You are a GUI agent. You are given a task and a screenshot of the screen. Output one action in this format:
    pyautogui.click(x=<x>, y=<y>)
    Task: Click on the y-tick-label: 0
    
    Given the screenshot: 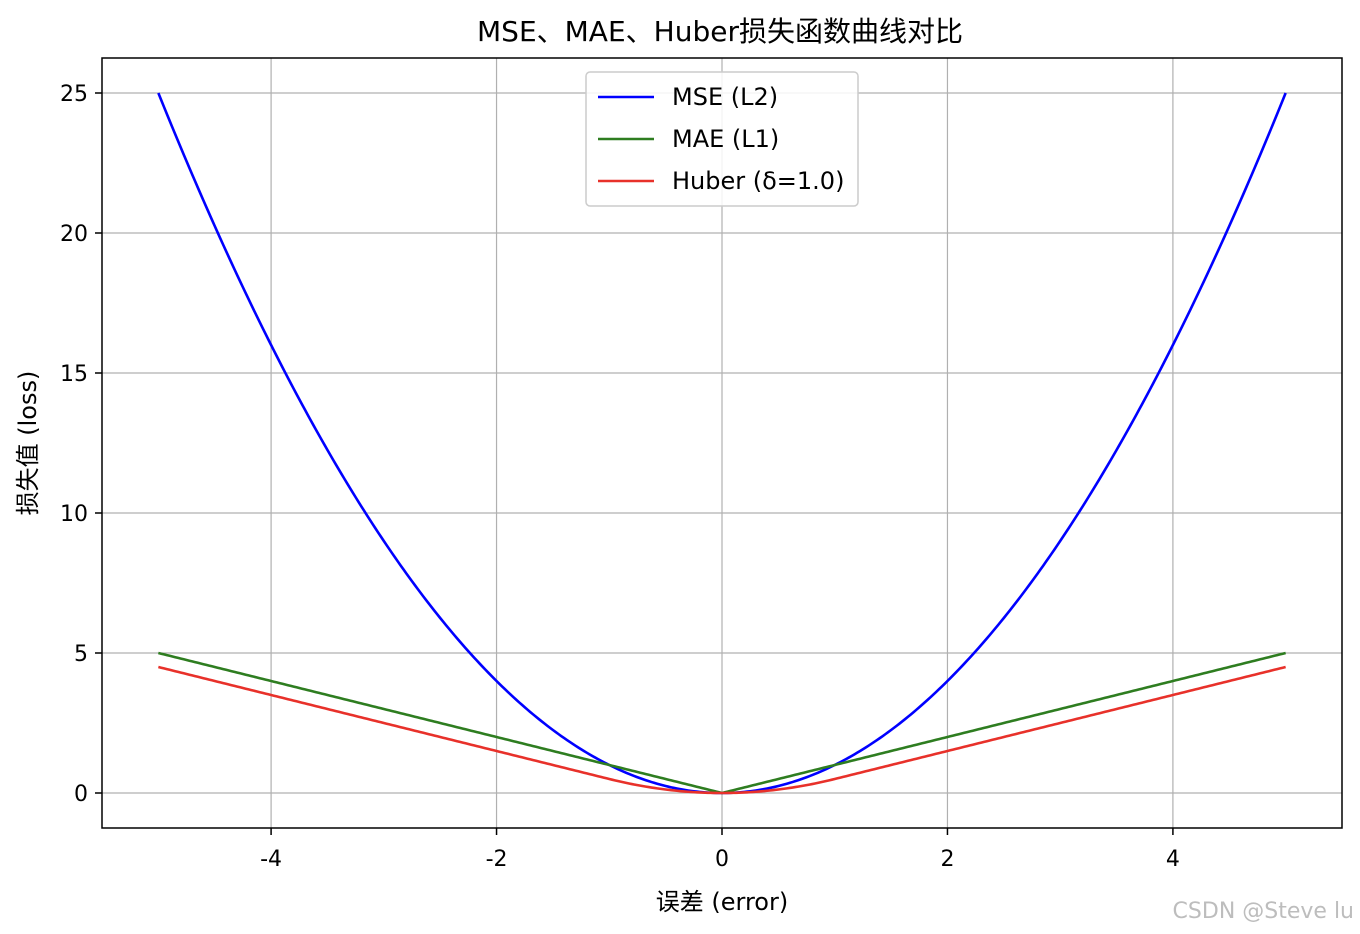 What is the action you would take?
    pyautogui.click(x=81, y=794)
    